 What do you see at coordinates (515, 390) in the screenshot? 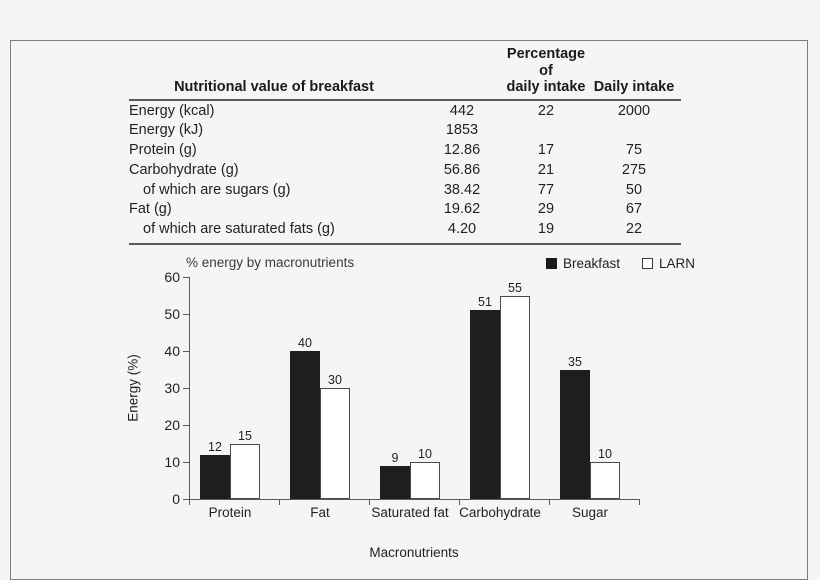
I see `bar-larn: 55` at bounding box center [515, 390].